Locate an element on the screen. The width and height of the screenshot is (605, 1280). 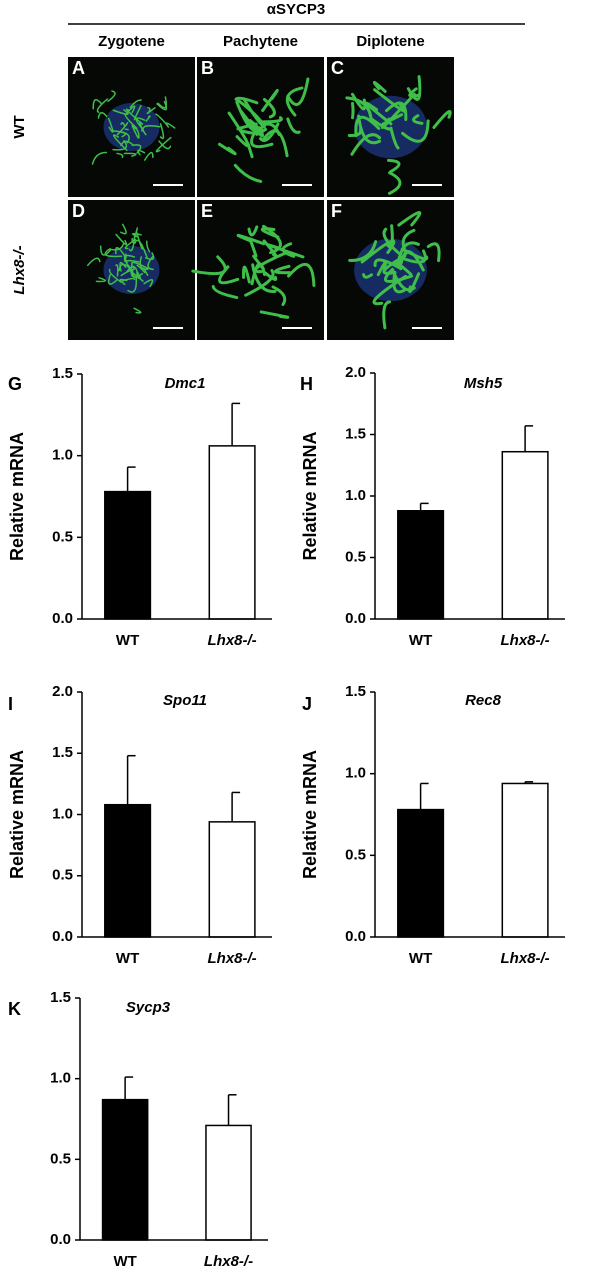
panel-label: E is located at coordinates (207, 211).